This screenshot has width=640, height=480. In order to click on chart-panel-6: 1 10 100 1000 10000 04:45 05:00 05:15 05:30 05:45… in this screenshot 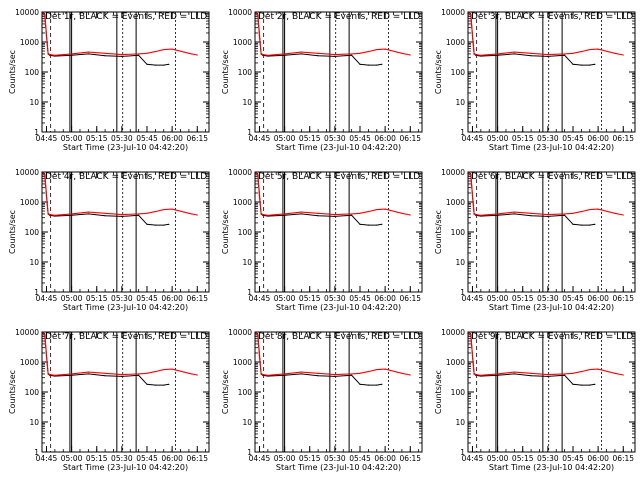, I will do `click(535, 240)`.